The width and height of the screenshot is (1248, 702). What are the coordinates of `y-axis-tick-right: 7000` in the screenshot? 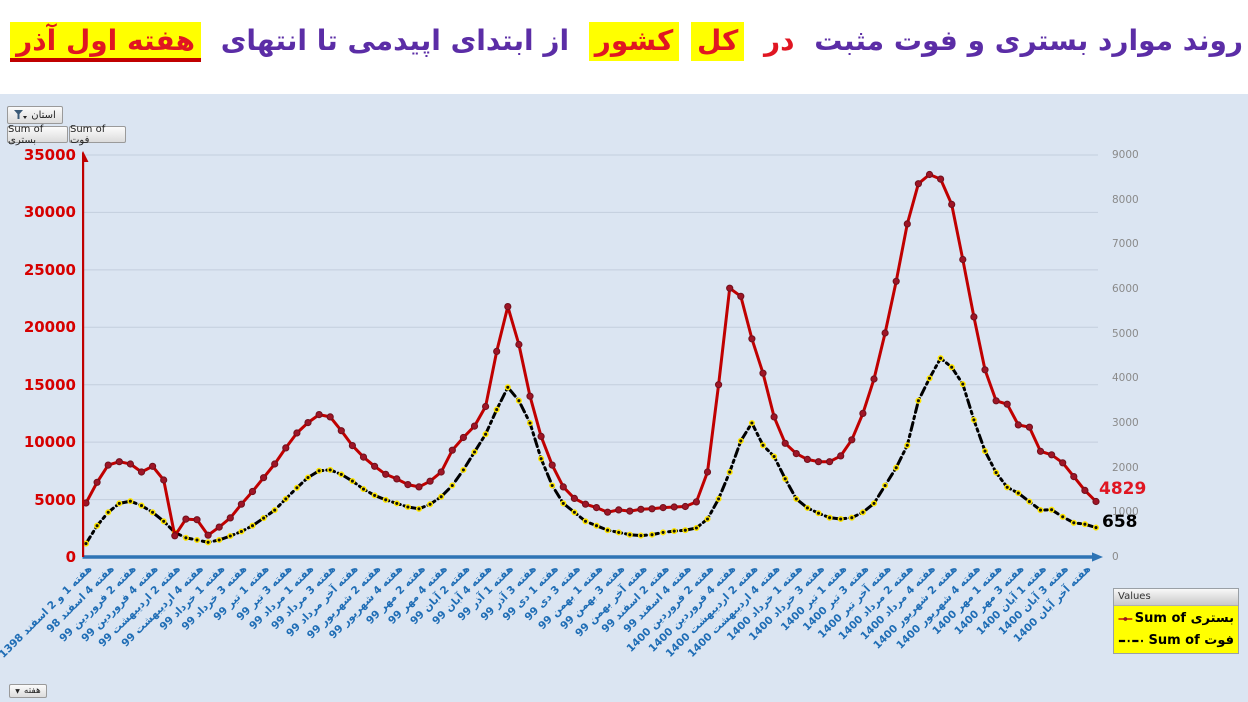 It's located at (1125, 244).